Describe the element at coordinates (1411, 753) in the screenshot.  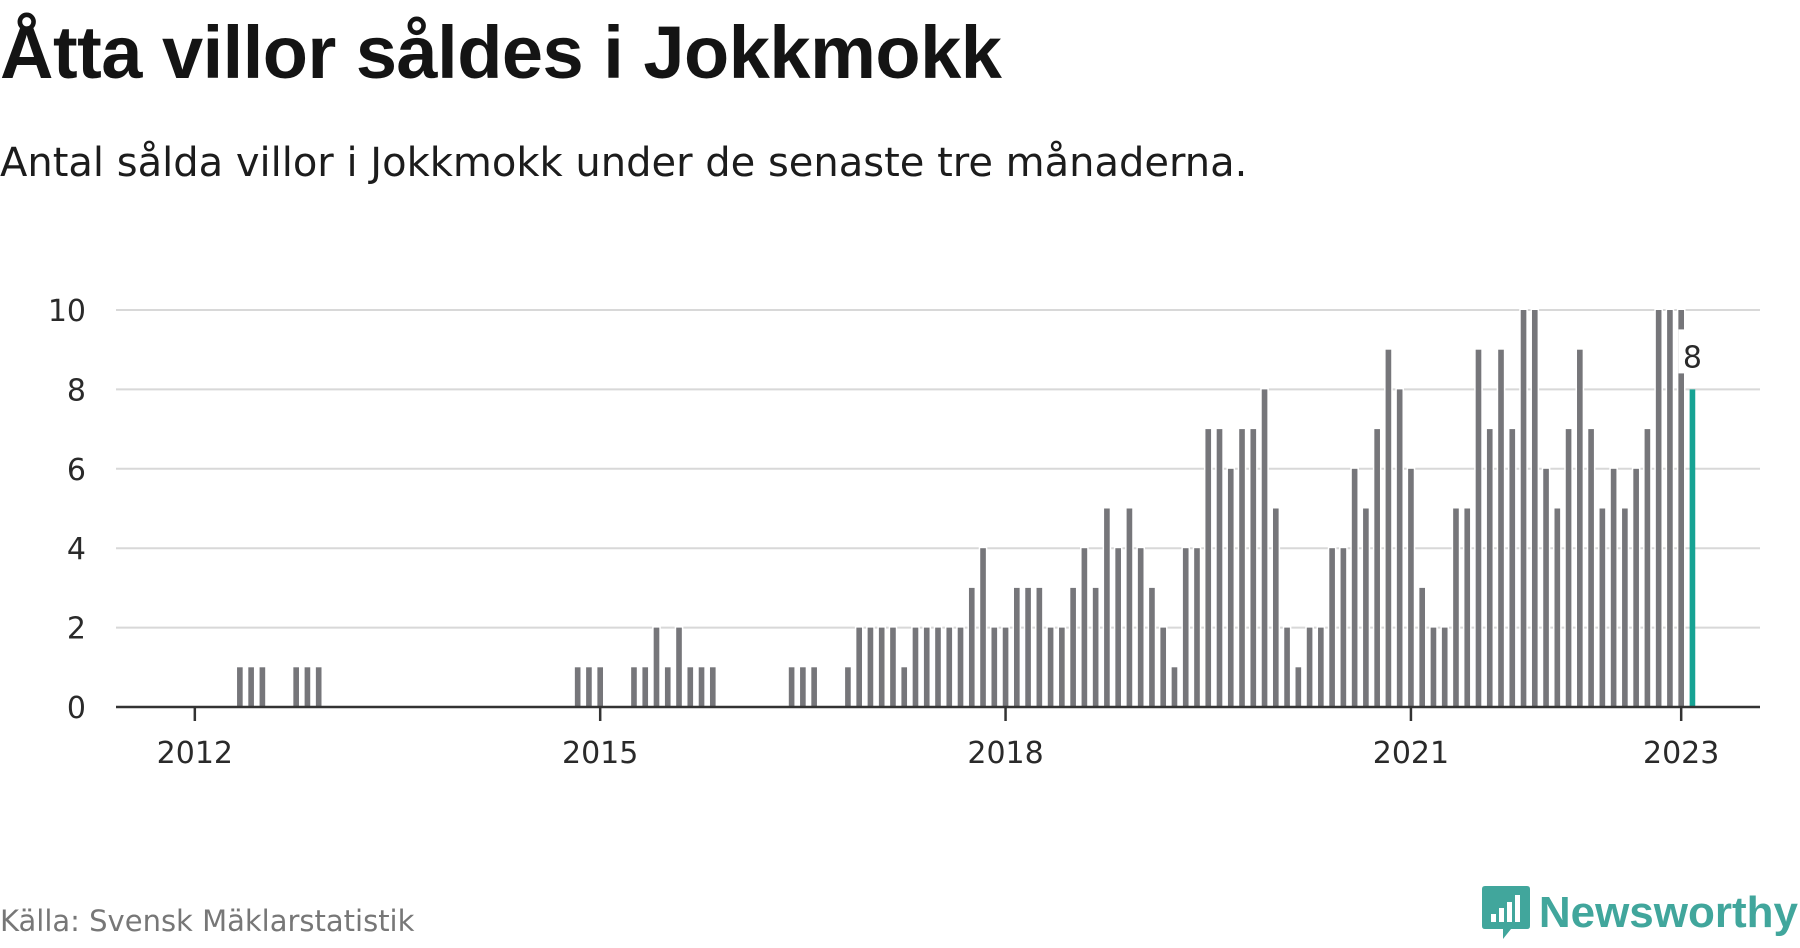
I see `x-tick-label: 2021` at that location.